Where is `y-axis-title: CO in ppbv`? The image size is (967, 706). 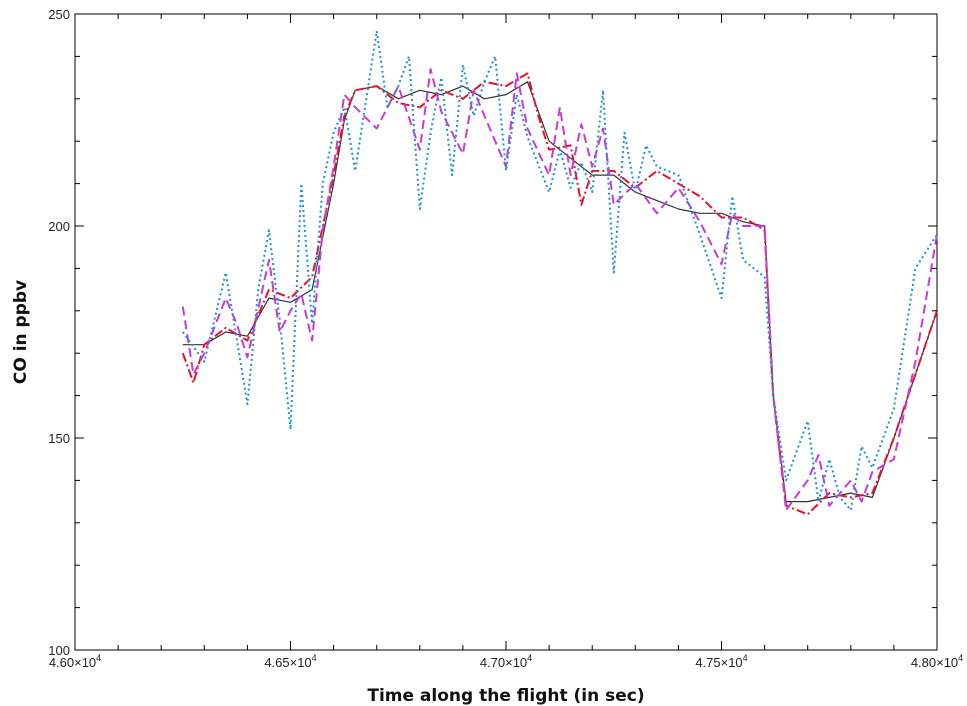
y-axis-title: CO in ppbv is located at coordinates (21, 332).